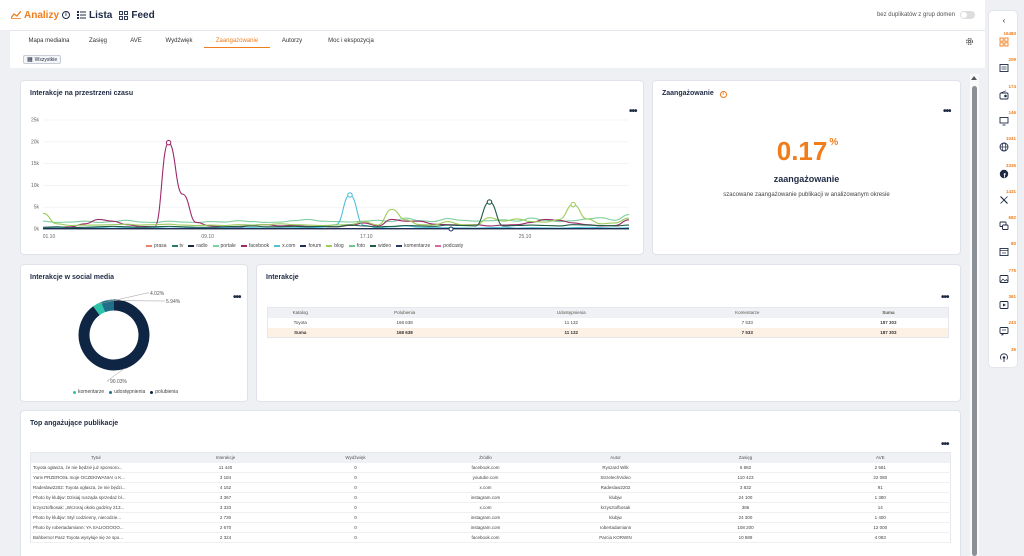  Describe the element at coordinates (974, 78) in the screenshot. I see `scroll-up-arrow` at that location.